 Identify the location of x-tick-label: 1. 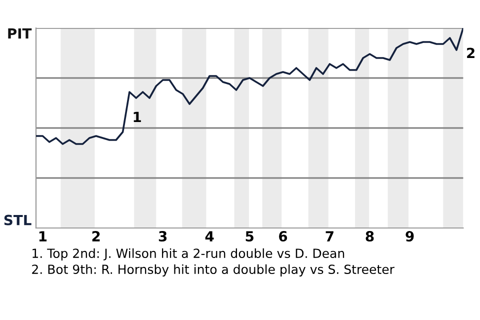
(43, 236).